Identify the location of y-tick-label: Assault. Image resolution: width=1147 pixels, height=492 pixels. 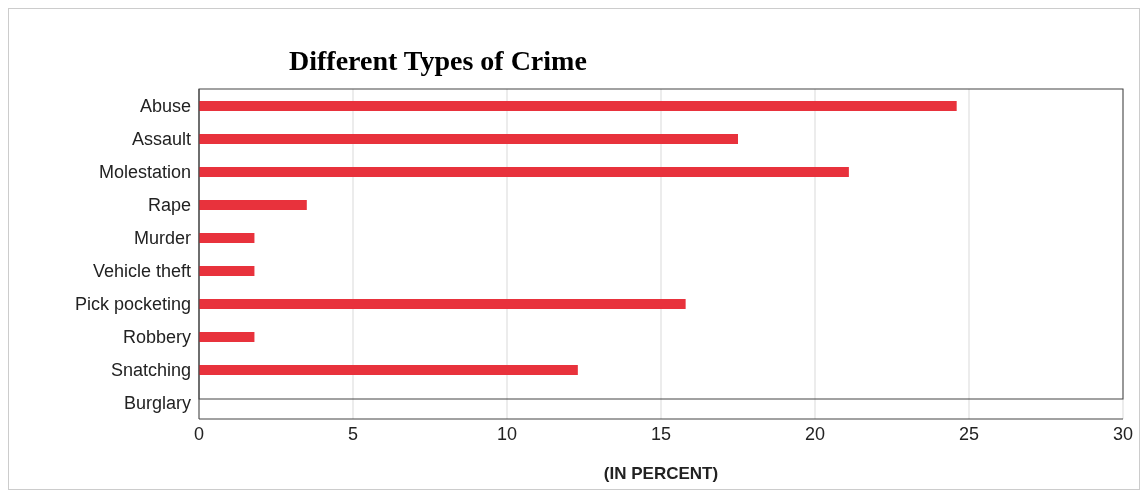
(161, 138).